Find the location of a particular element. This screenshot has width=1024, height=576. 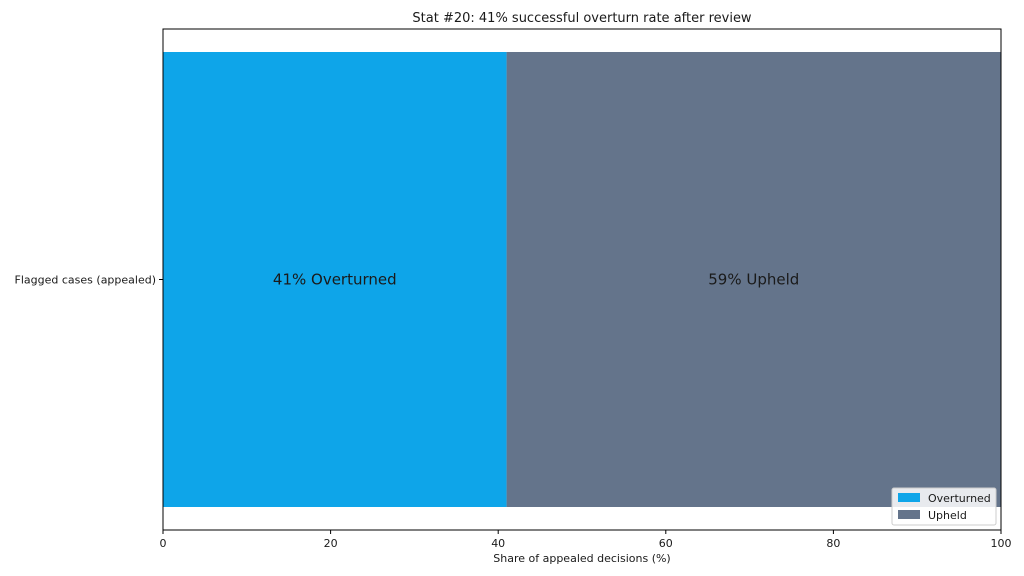

x-tick-label: 40 is located at coordinates (498, 543).